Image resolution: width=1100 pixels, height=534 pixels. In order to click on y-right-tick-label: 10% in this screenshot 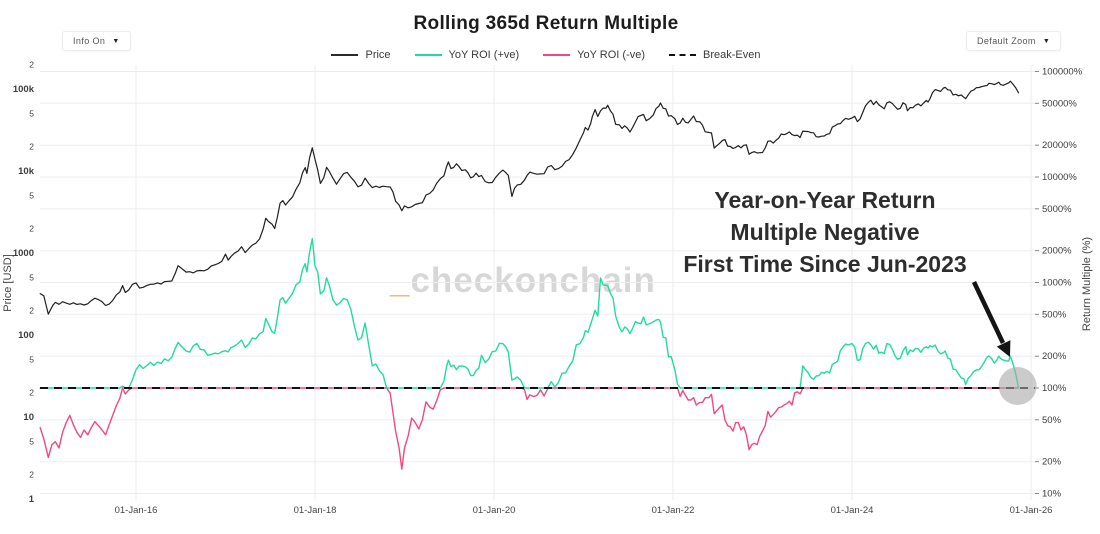, I will do `click(1052, 494)`.